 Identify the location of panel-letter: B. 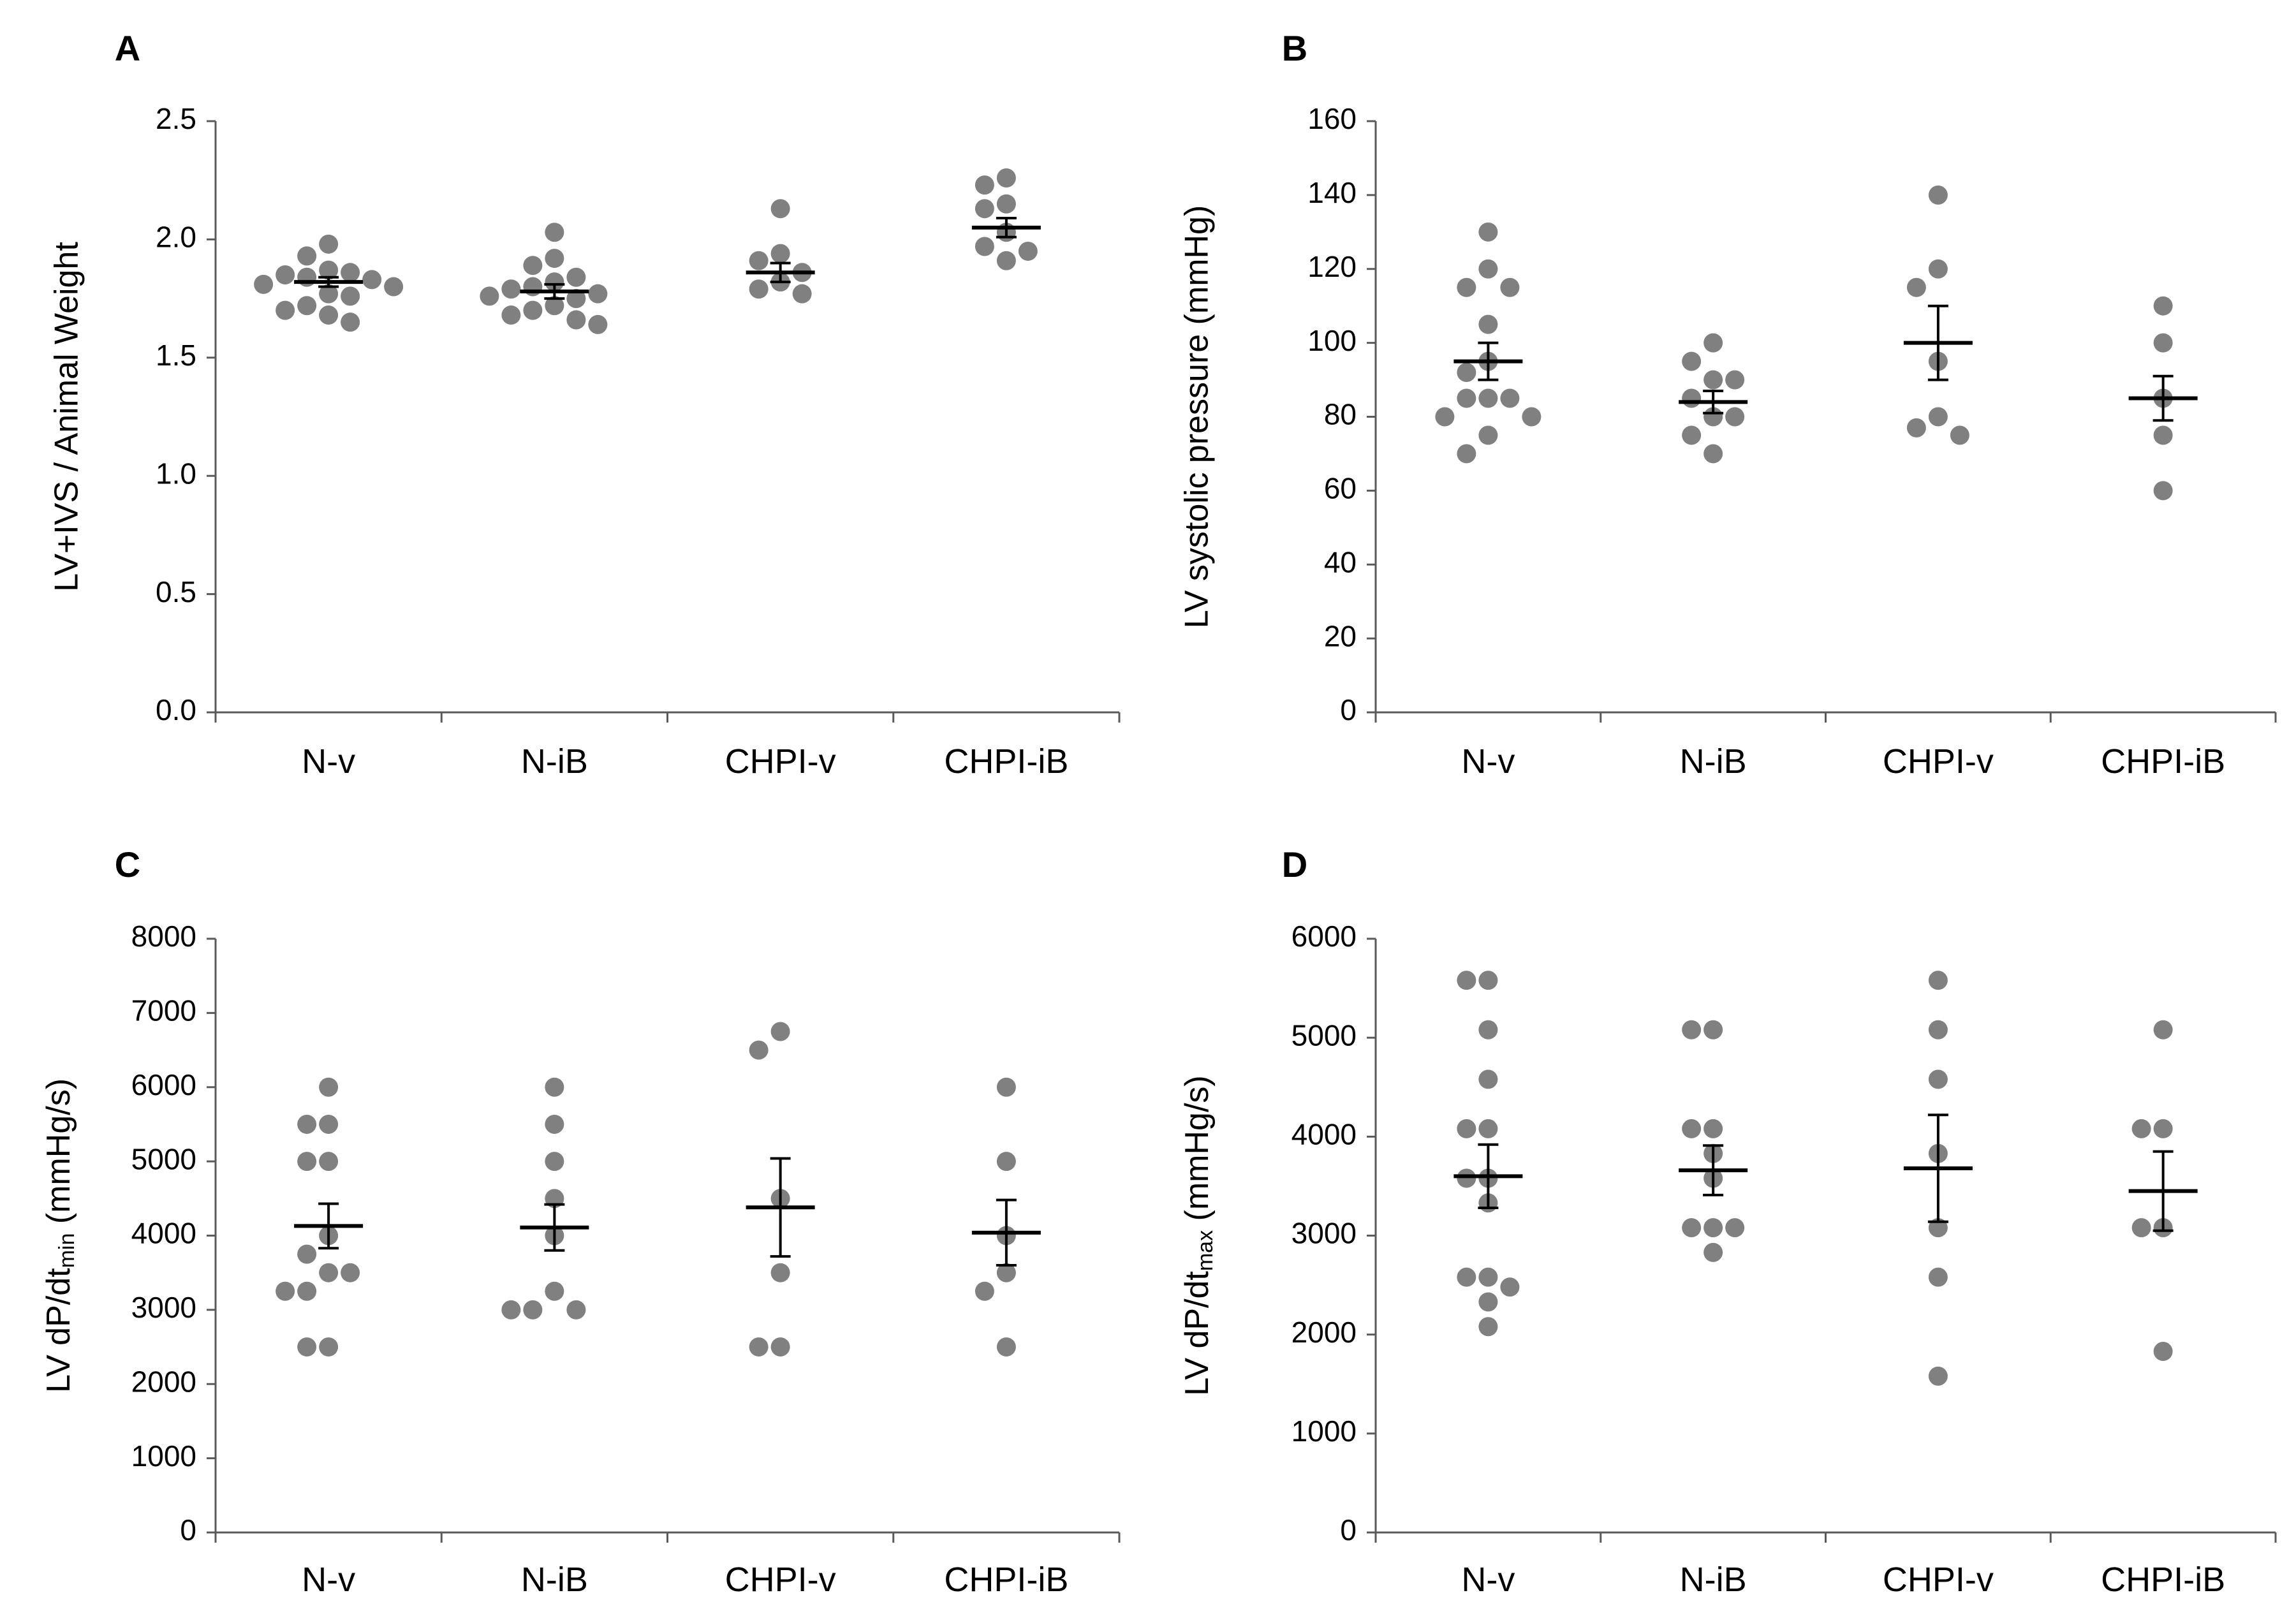
(1294, 48).